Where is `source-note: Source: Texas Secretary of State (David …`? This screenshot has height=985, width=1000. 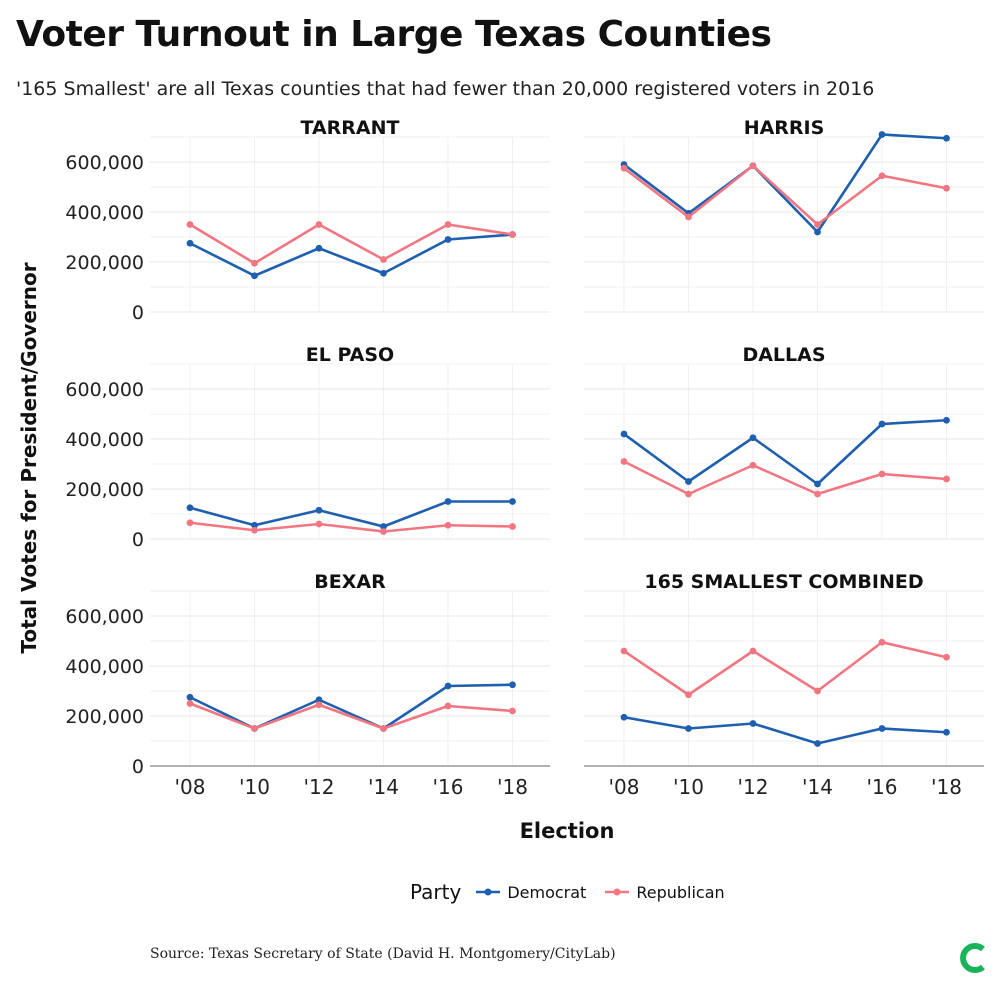 source-note: Source: Texas Secretary of State (David … is located at coordinates (383, 954).